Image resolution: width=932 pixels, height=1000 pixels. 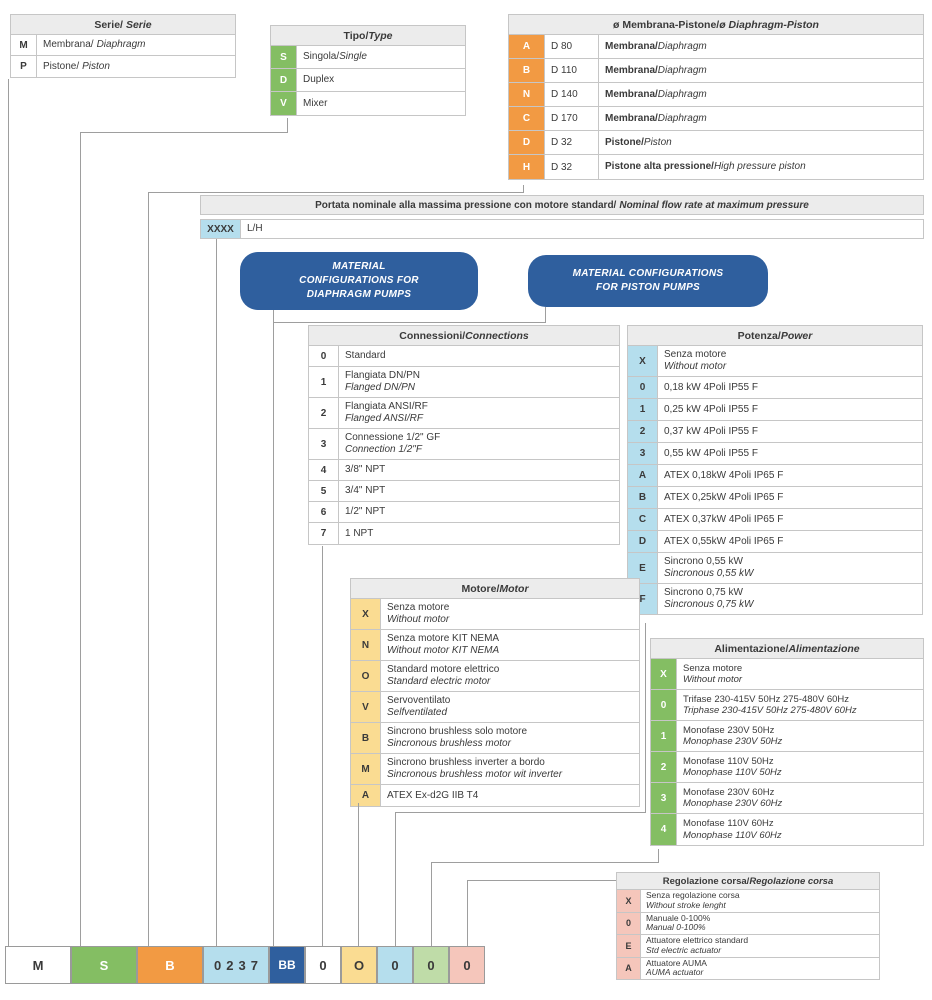 What do you see at coordinates (221, 229) in the screenshot?
I see `flow-rate-code-cell: XXXX` at bounding box center [221, 229].